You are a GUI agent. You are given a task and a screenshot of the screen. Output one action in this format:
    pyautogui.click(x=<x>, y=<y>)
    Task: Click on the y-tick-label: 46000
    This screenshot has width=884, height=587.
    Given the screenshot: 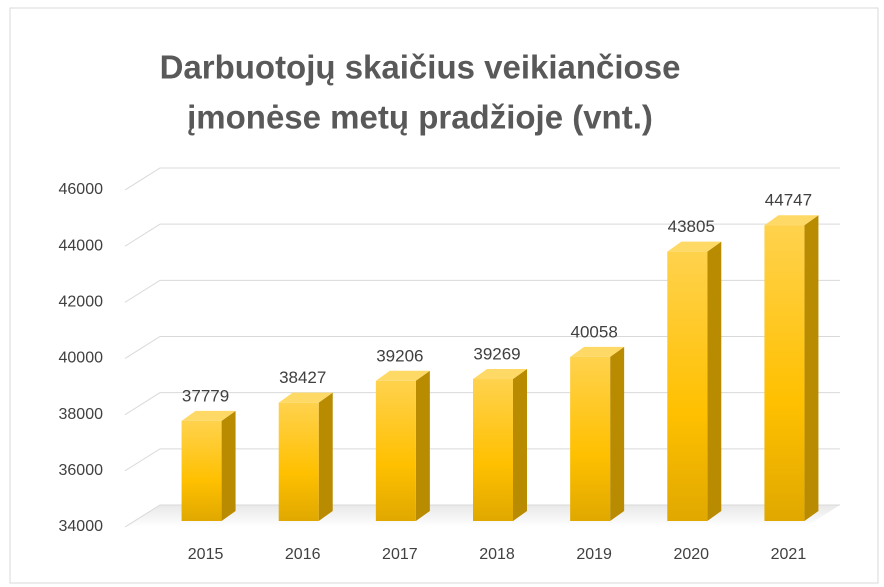 What is the action you would take?
    pyautogui.click(x=81, y=189)
    